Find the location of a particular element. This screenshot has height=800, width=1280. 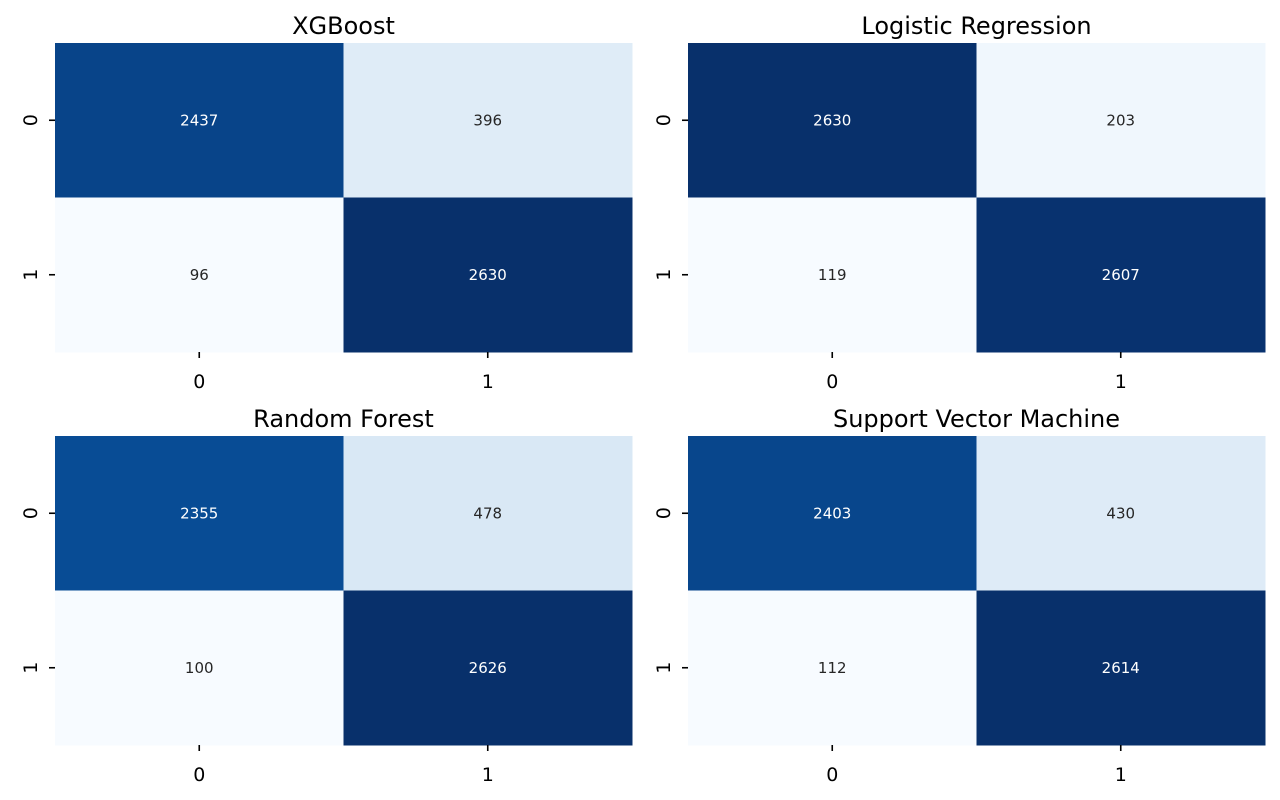

cell-value-label: 203 is located at coordinates (1120, 120).